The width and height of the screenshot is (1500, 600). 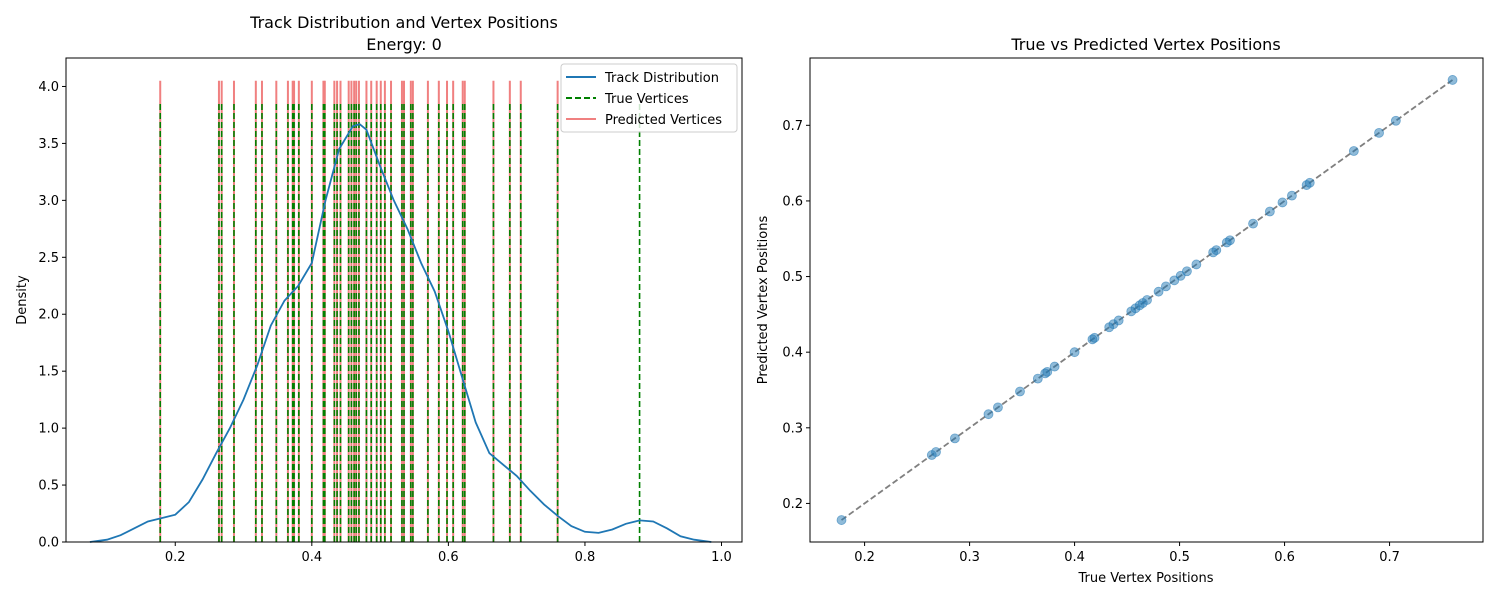 I want to click on legend-label-predicted: Predicted Vertices, so click(x=663, y=120).